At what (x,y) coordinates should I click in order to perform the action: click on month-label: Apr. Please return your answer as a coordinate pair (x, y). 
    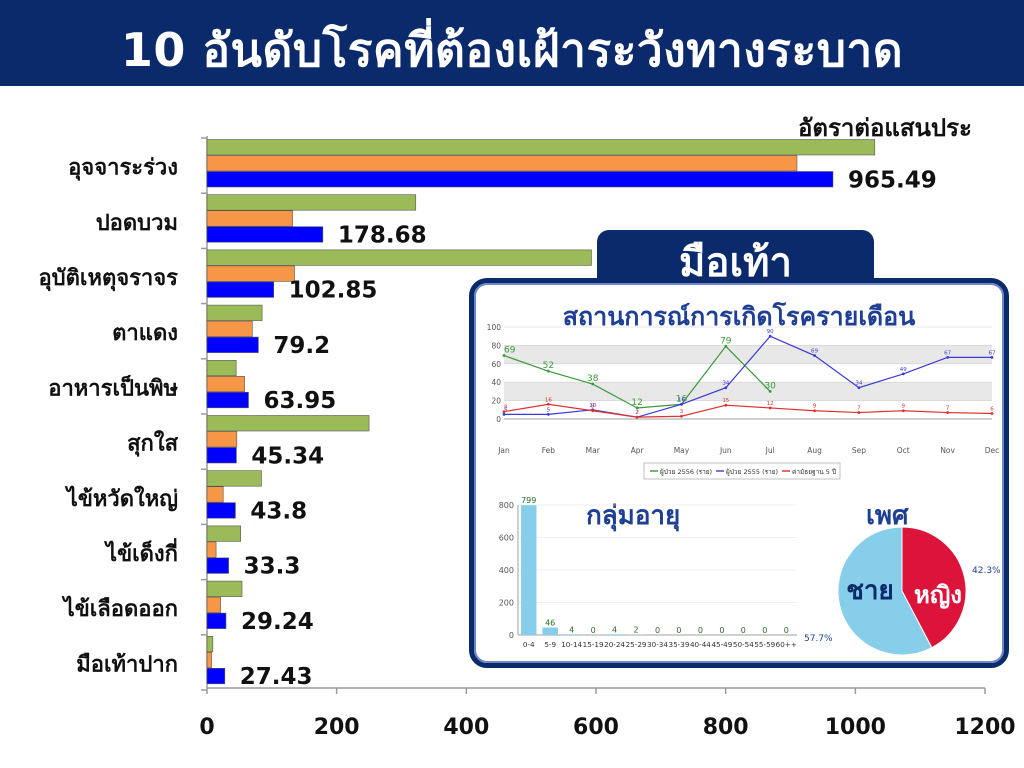
    Looking at the image, I should click on (638, 450).